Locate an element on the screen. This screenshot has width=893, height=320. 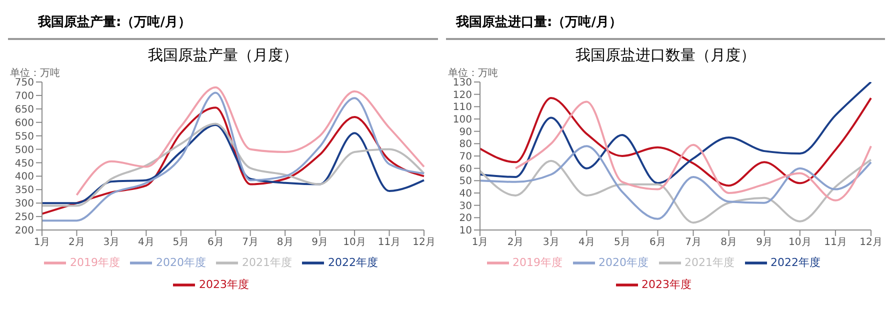
y-tick-label: 750 is located at coordinates (24, 83).